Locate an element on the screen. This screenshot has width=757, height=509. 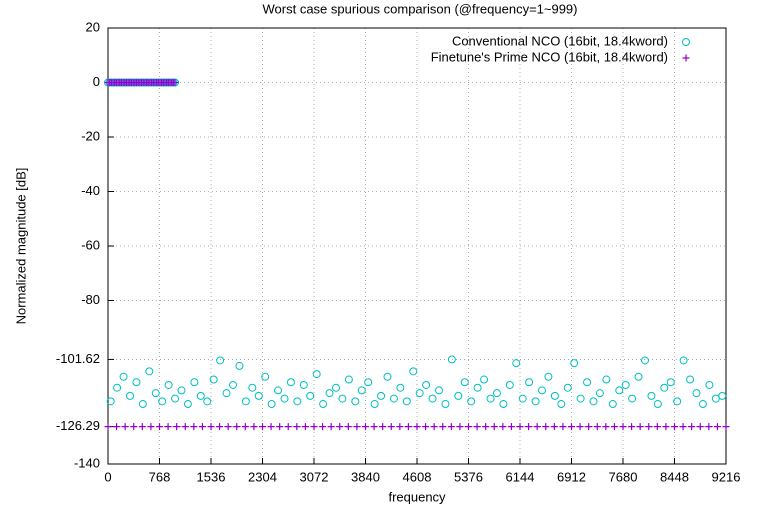
legend-label: Conventional NCO (16bit, 18.4kword) is located at coordinates (560, 40).